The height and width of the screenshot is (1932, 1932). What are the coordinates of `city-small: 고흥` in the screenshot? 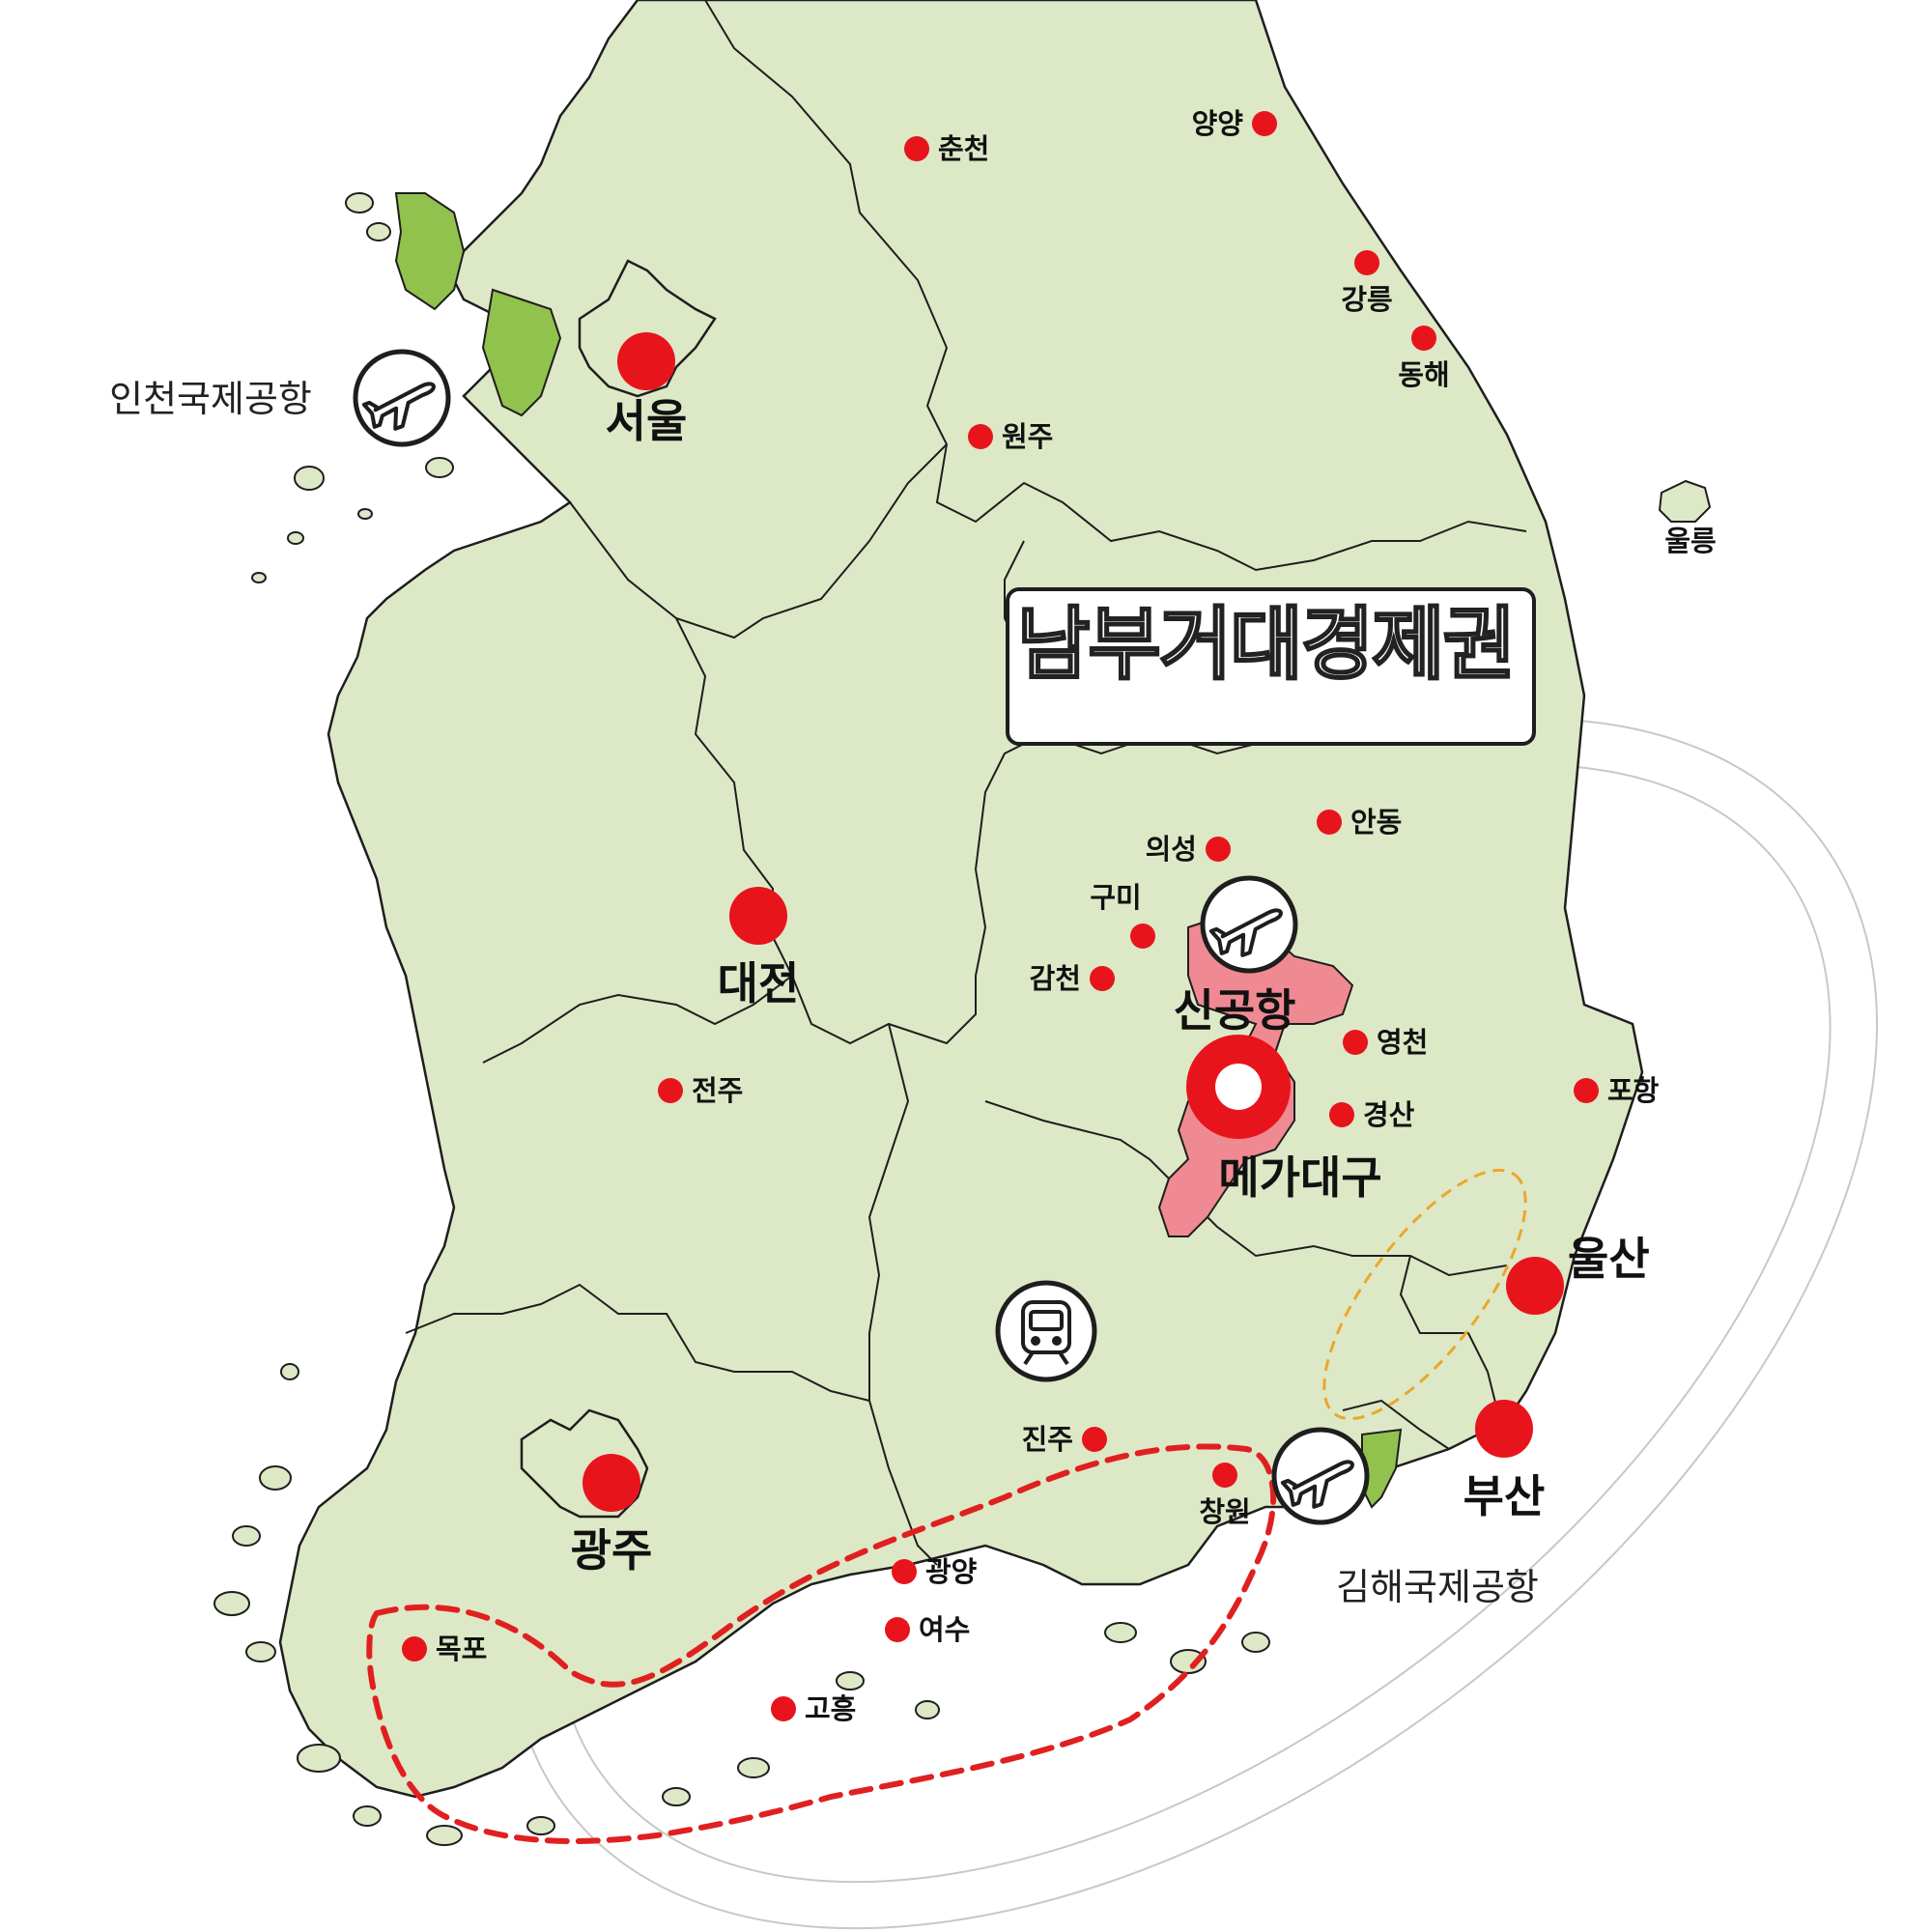 It's located at (813, 1708).